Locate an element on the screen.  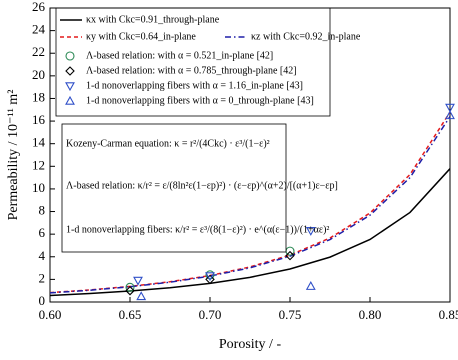
x-tick-label: 0.70 is located at coordinates (210, 314).